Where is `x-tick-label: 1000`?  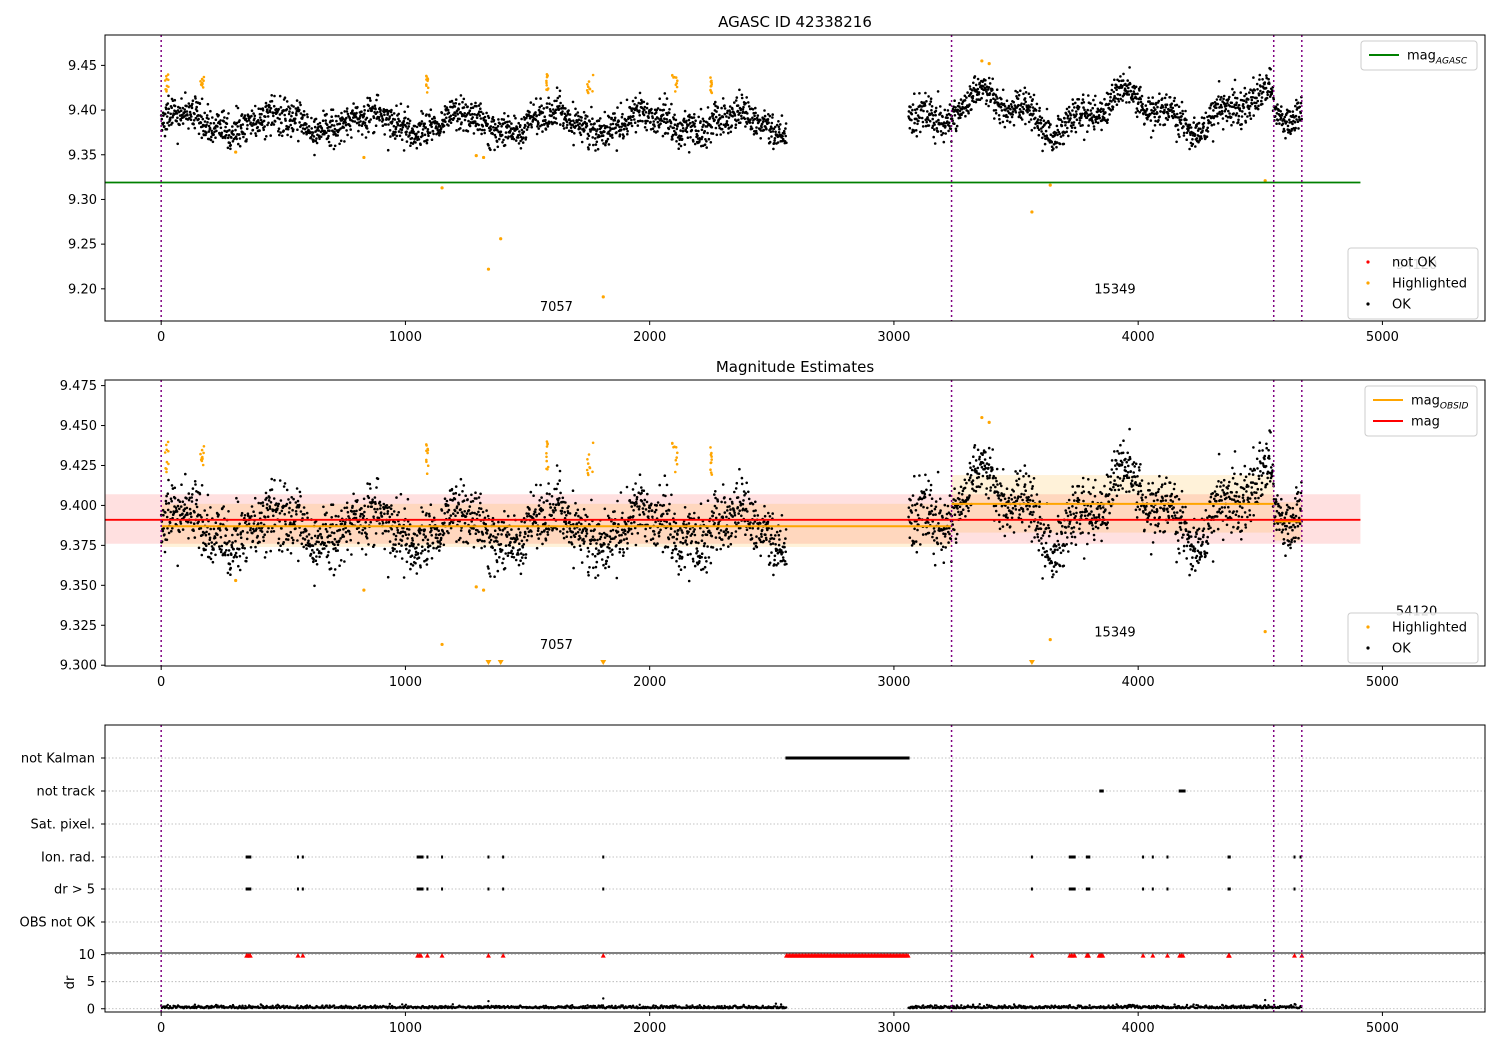
x-tick-label: 1000 is located at coordinates (405, 337).